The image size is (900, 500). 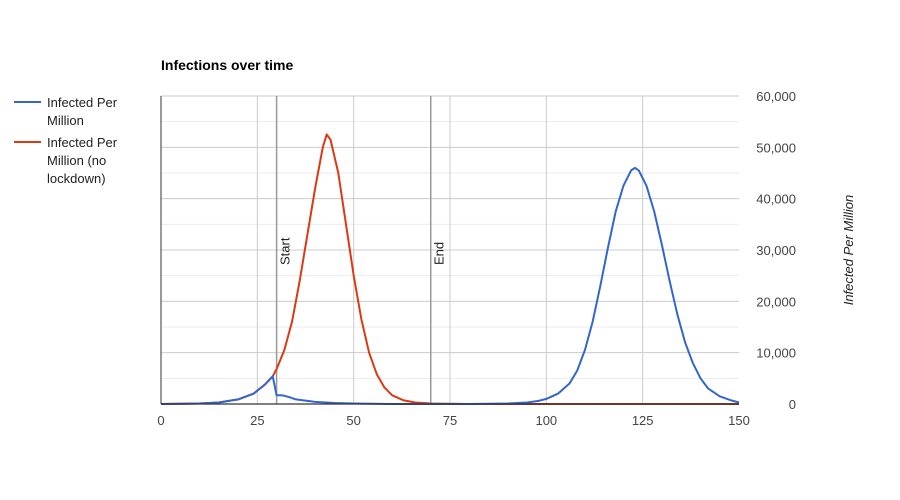 What do you see at coordinates (353, 420) in the screenshot?
I see `x-tick-label: 50` at bounding box center [353, 420].